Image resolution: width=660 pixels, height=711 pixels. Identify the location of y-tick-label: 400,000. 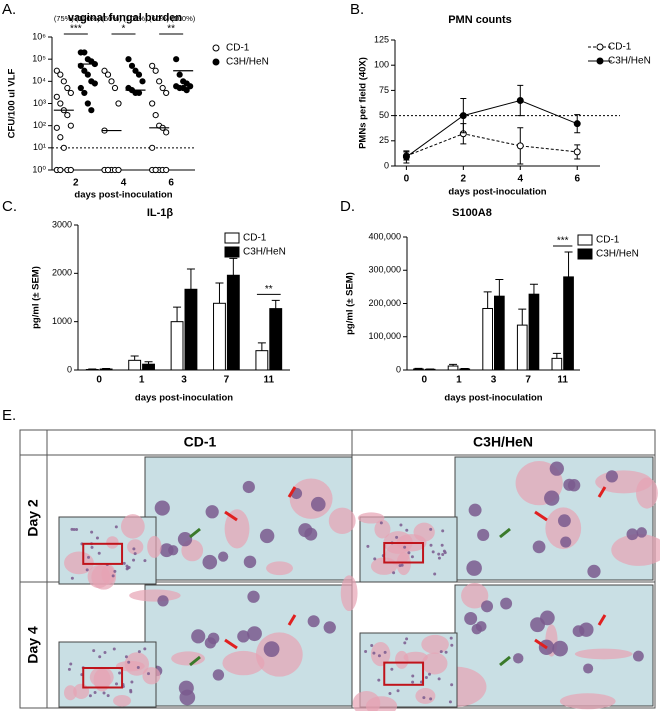
(384, 236).